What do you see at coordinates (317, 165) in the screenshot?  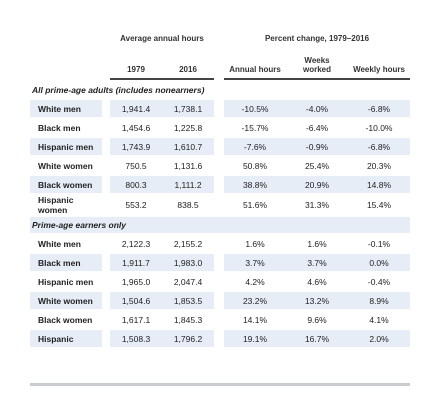 I see `cell: 25.4%` at bounding box center [317, 165].